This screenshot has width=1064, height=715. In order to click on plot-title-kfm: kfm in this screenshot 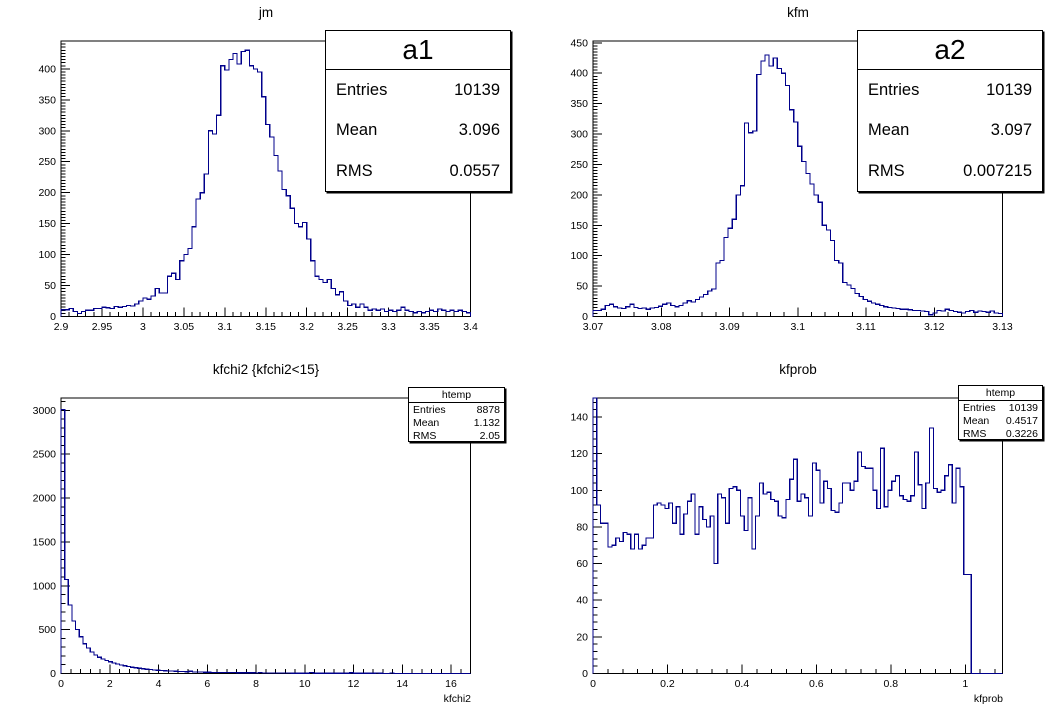, I will do `click(798, 12)`.